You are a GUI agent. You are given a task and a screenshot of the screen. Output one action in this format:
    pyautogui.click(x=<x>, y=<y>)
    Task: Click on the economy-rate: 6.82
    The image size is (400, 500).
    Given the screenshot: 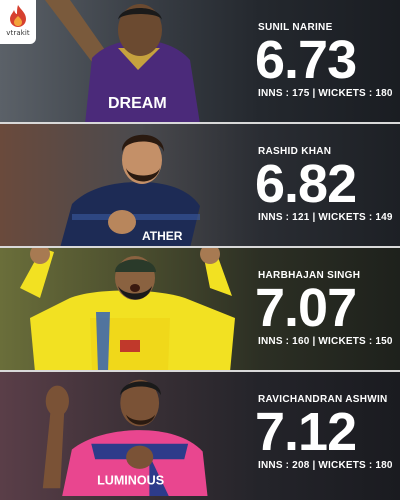 What is the action you would take?
    pyautogui.click(x=306, y=184)
    